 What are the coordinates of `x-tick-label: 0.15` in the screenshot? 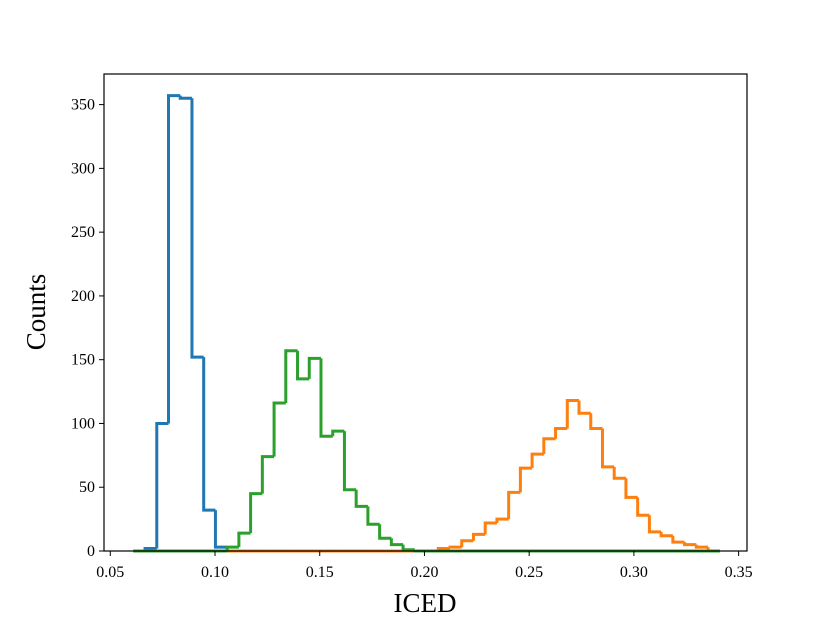 It's located at (320, 572).